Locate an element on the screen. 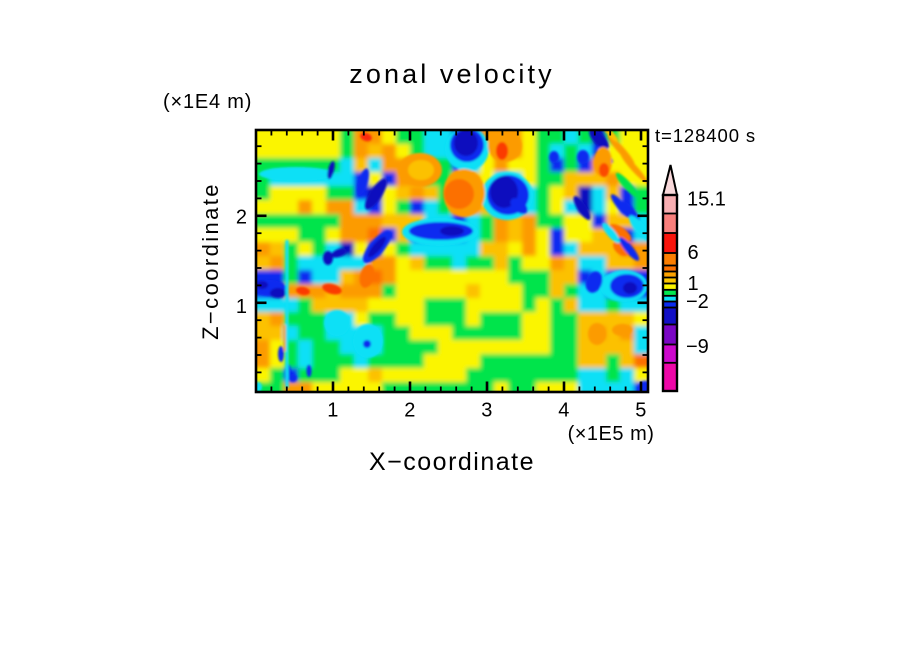 This screenshot has width=904, height=654. svg-text: −2 is located at coordinates (697, 302).